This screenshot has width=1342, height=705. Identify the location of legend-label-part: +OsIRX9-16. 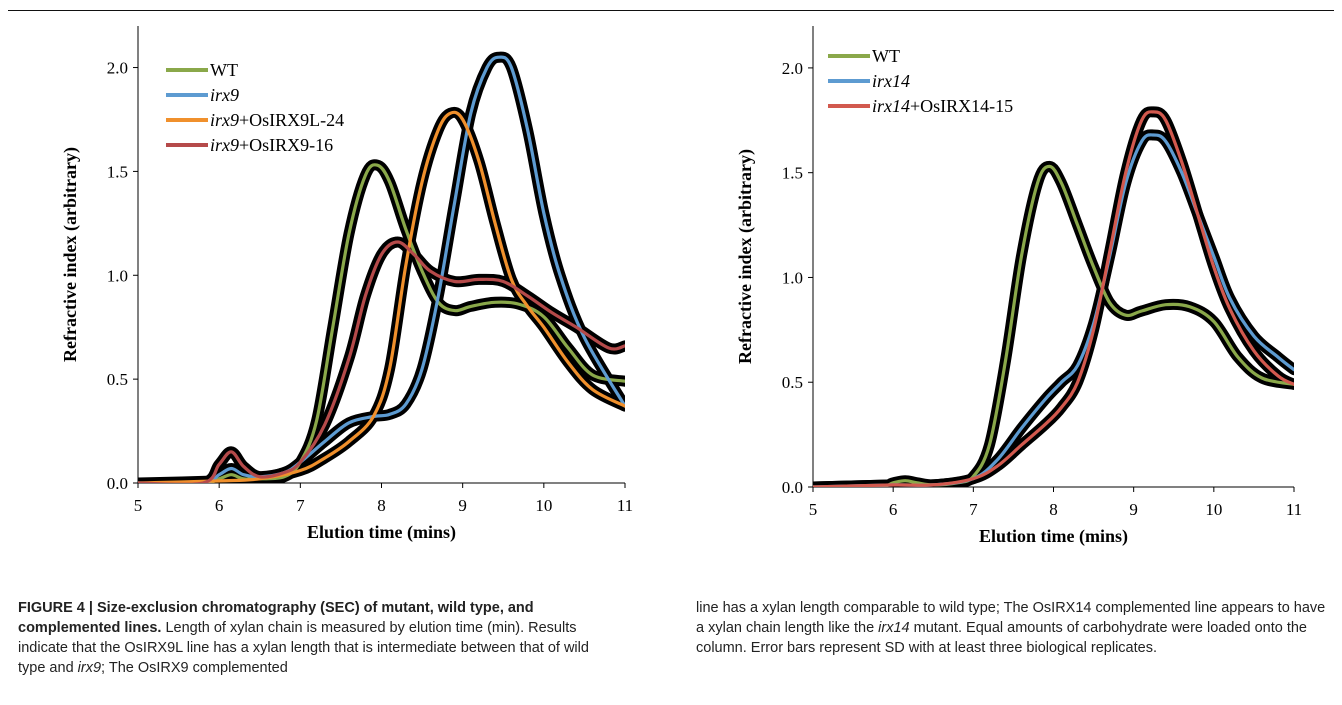
(286, 145).